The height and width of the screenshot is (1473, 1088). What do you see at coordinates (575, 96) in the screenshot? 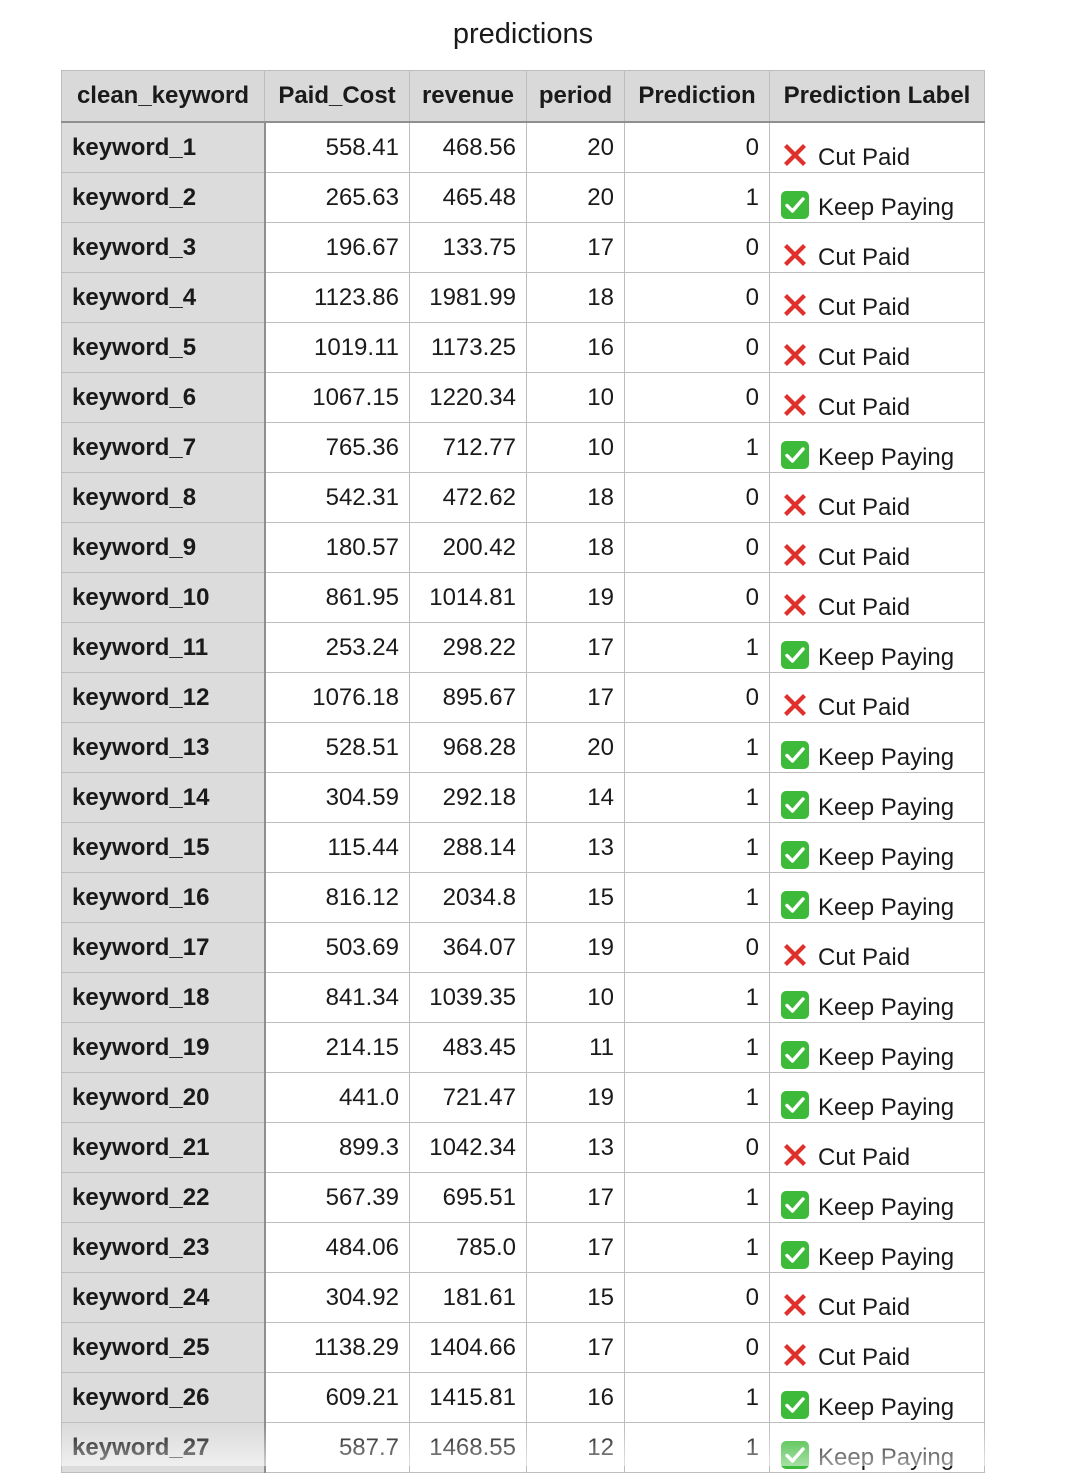
I see `column-header-period: period` at bounding box center [575, 96].